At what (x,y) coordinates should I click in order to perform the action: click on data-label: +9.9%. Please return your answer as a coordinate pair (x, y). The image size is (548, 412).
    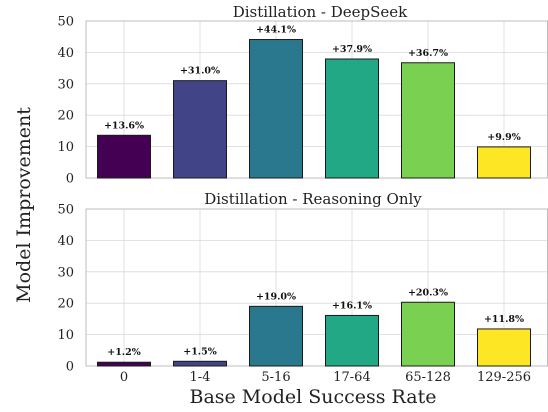
    Looking at the image, I should click on (504, 137).